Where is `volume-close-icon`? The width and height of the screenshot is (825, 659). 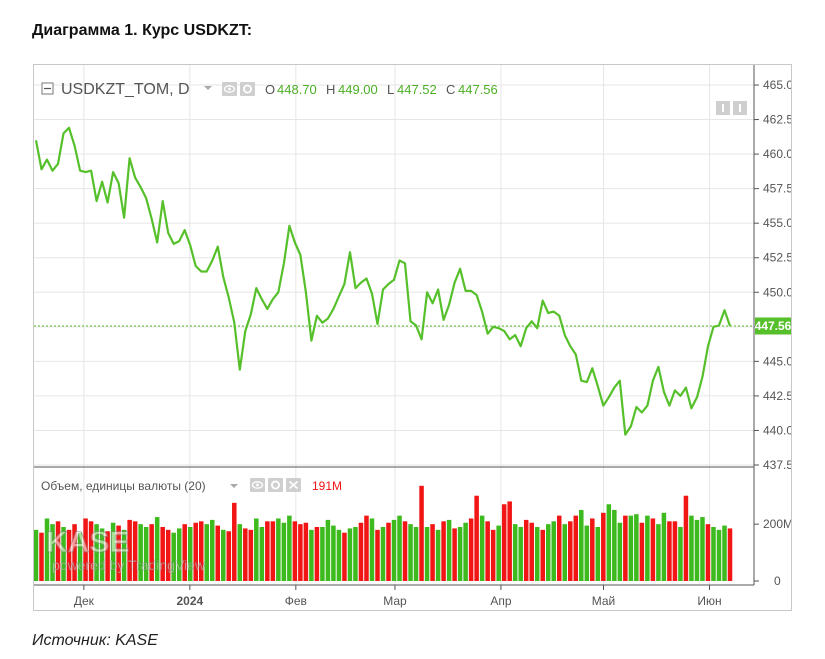
volume-close-icon is located at coordinates (293, 485).